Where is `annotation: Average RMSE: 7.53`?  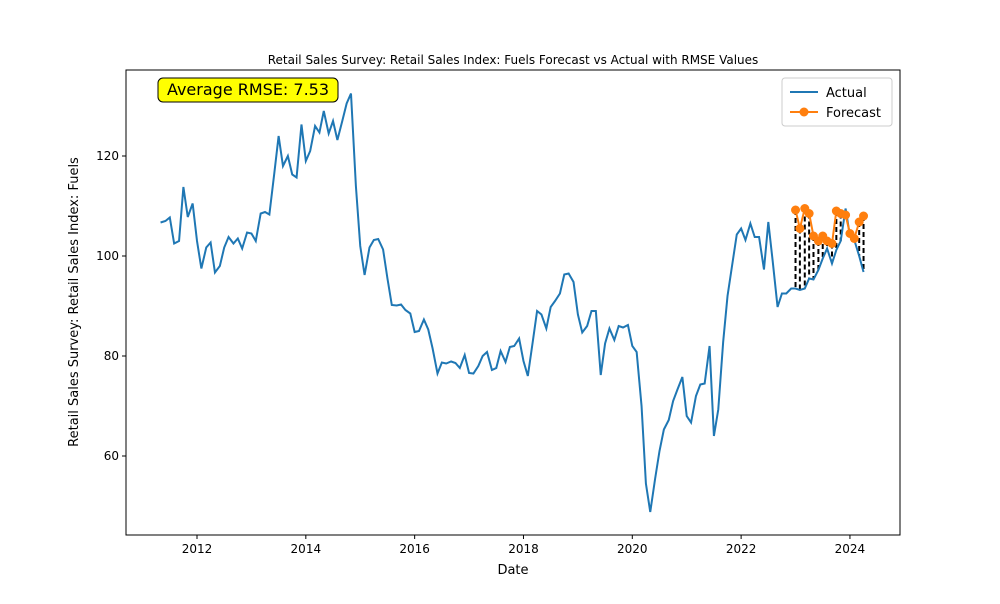
annotation: Average RMSE: 7.53 is located at coordinates (248, 89).